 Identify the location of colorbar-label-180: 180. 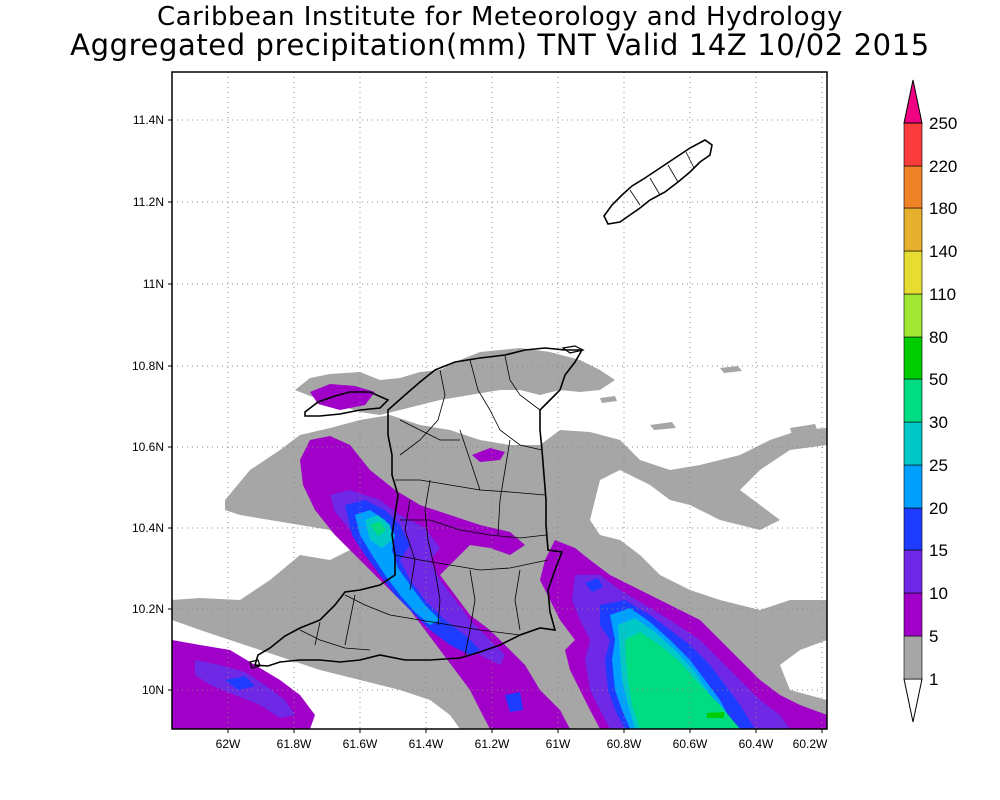
(943, 208).